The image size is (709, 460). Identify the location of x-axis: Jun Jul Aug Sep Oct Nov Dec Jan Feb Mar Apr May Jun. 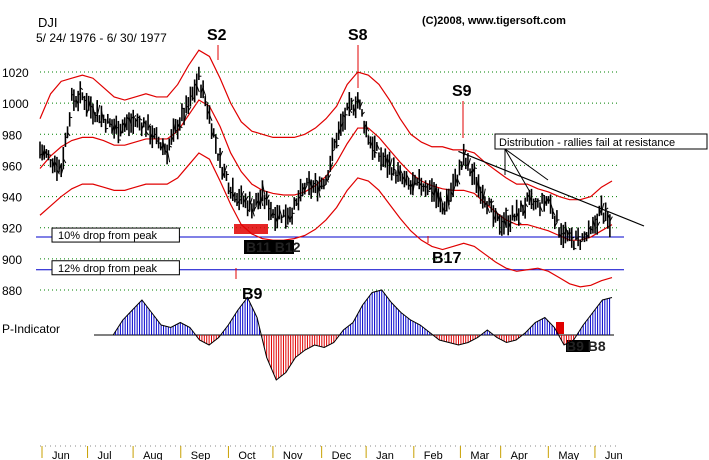
(331, 452).